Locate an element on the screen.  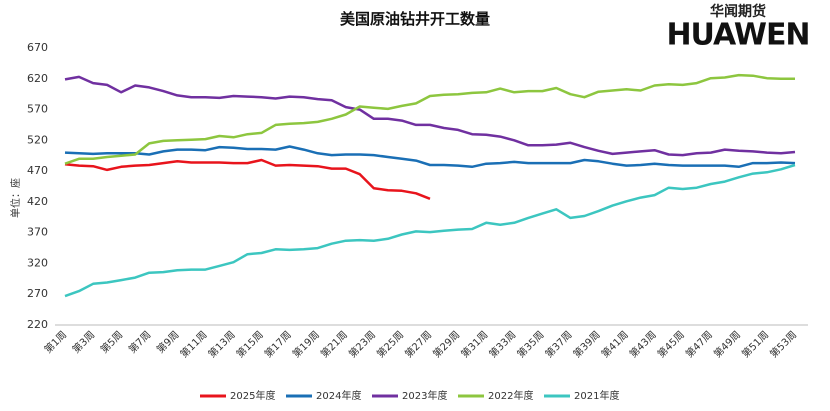
x-tick-label: 第19周 is located at coordinates (306, 344).